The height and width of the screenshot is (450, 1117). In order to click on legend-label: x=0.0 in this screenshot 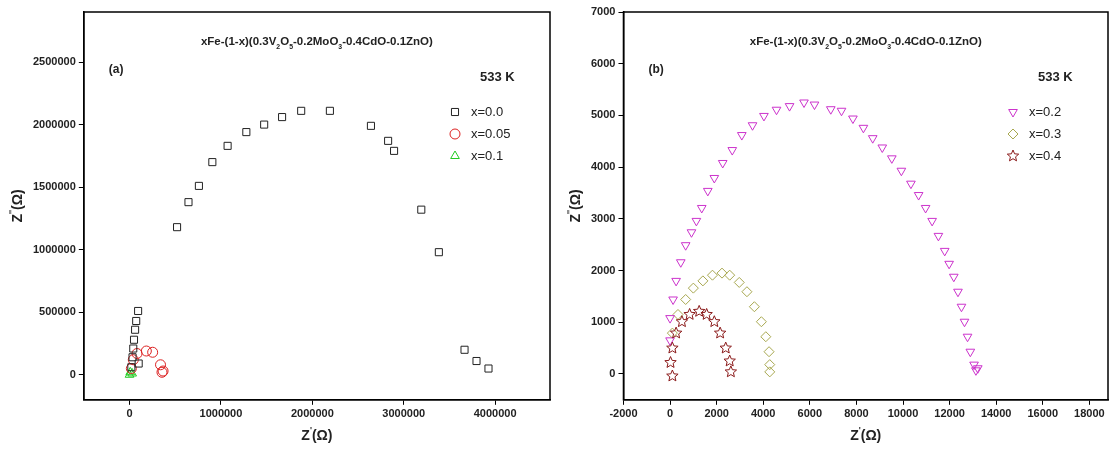, I will do `click(487, 111)`.